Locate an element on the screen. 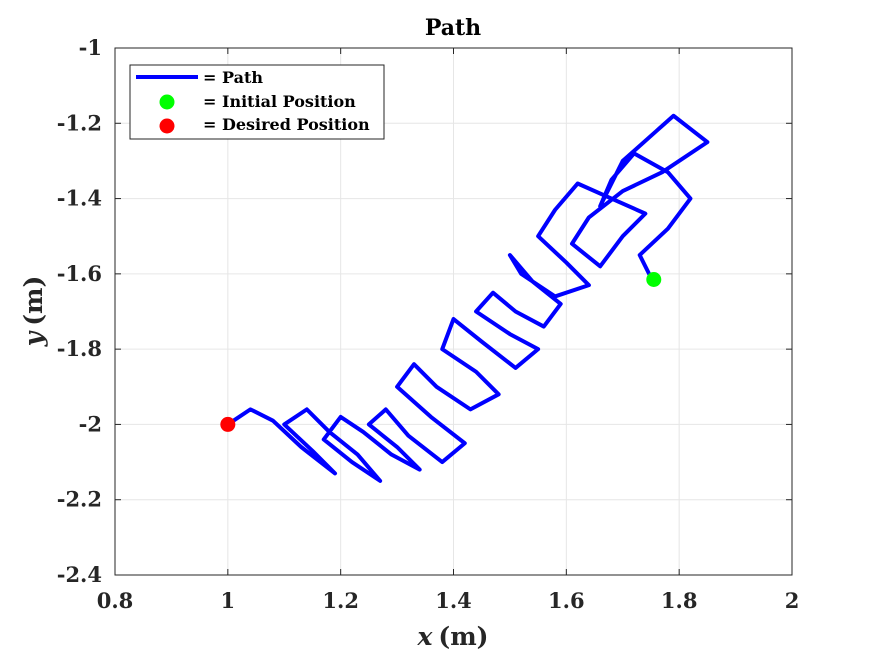 This screenshot has width=875, height=656. x-axis-unit: (m) is located at coordinates (463, 636).